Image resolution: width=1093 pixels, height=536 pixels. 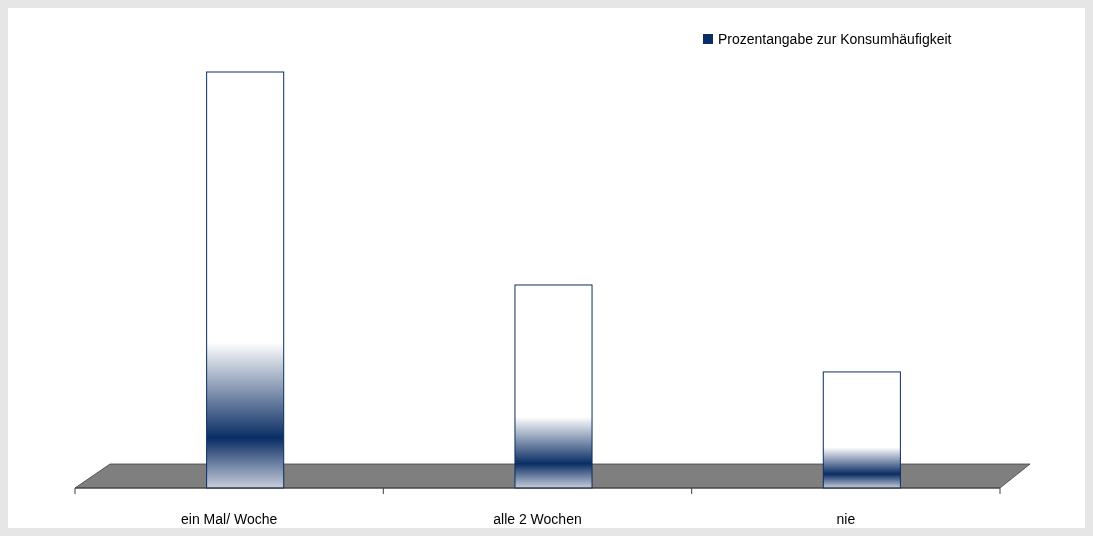 What do you see at coordinates (229, 519) in the screenshot?
I see `x-tick-label: ein Mal/ Woche` at bounding box center [229, 519].